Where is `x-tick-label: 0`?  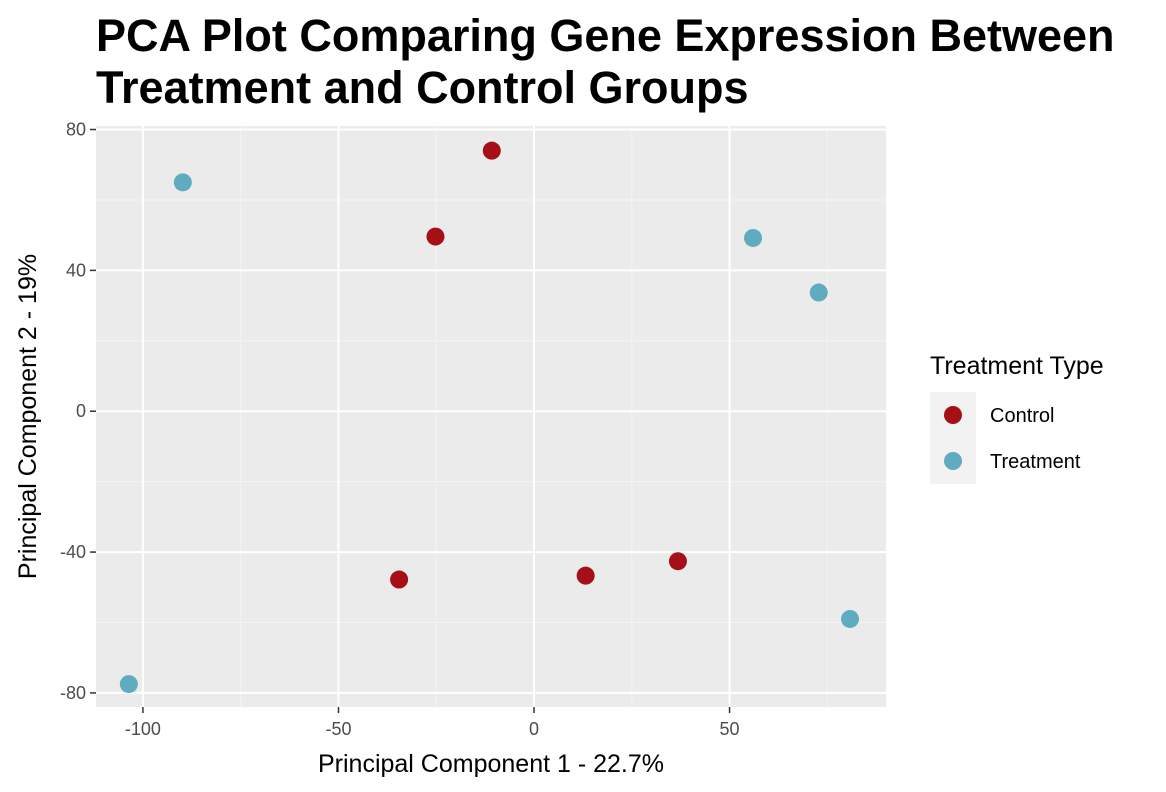 x-tick-label: 0 is located at coordinates (534, 729).